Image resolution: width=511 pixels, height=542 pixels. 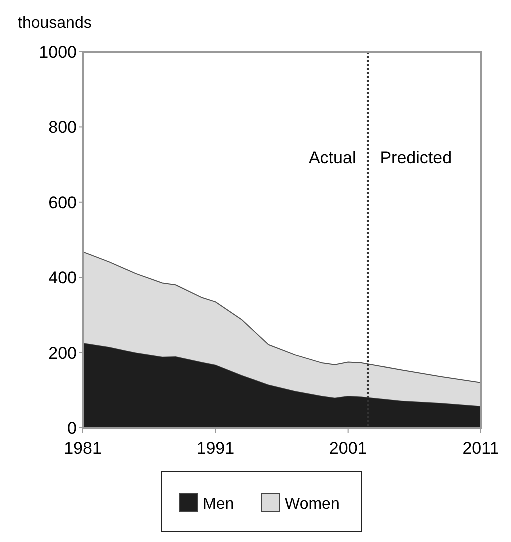 I want to click on x-tick-label: 2001, so click(x=348, y=448).